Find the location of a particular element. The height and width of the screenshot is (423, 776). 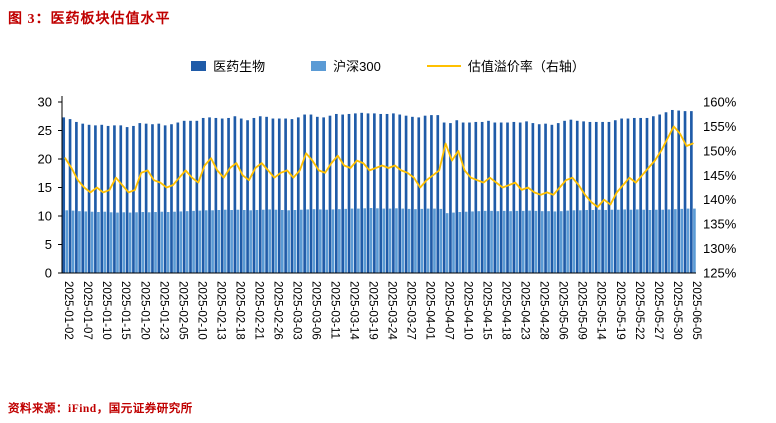

svg-text: 130% is located at coordinates (720, 248).